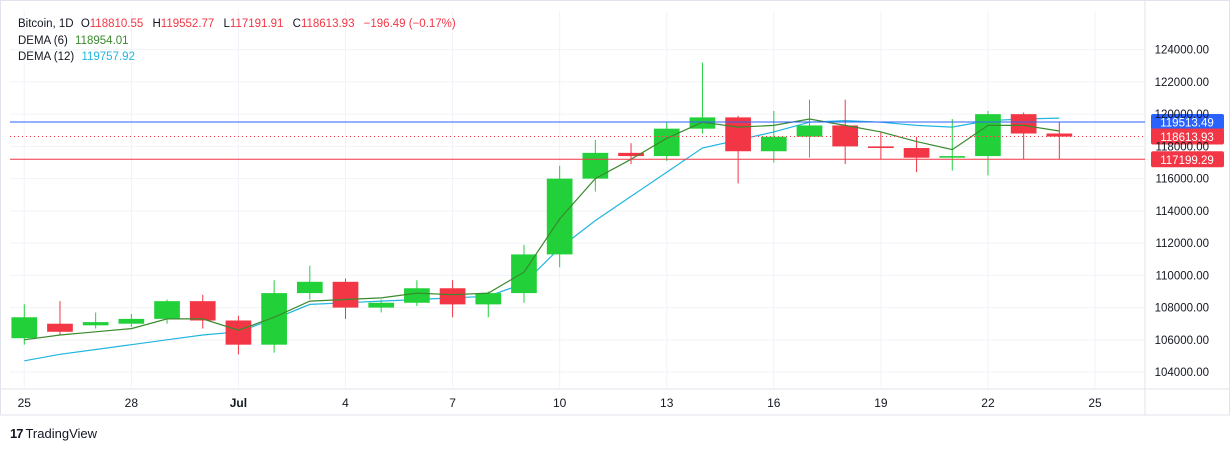 This screenshot has height=452, width=1231. Describe the element at coordinates (1182, 83) in the screenshot. I see `y-tick-label: 122000.00` at that location.